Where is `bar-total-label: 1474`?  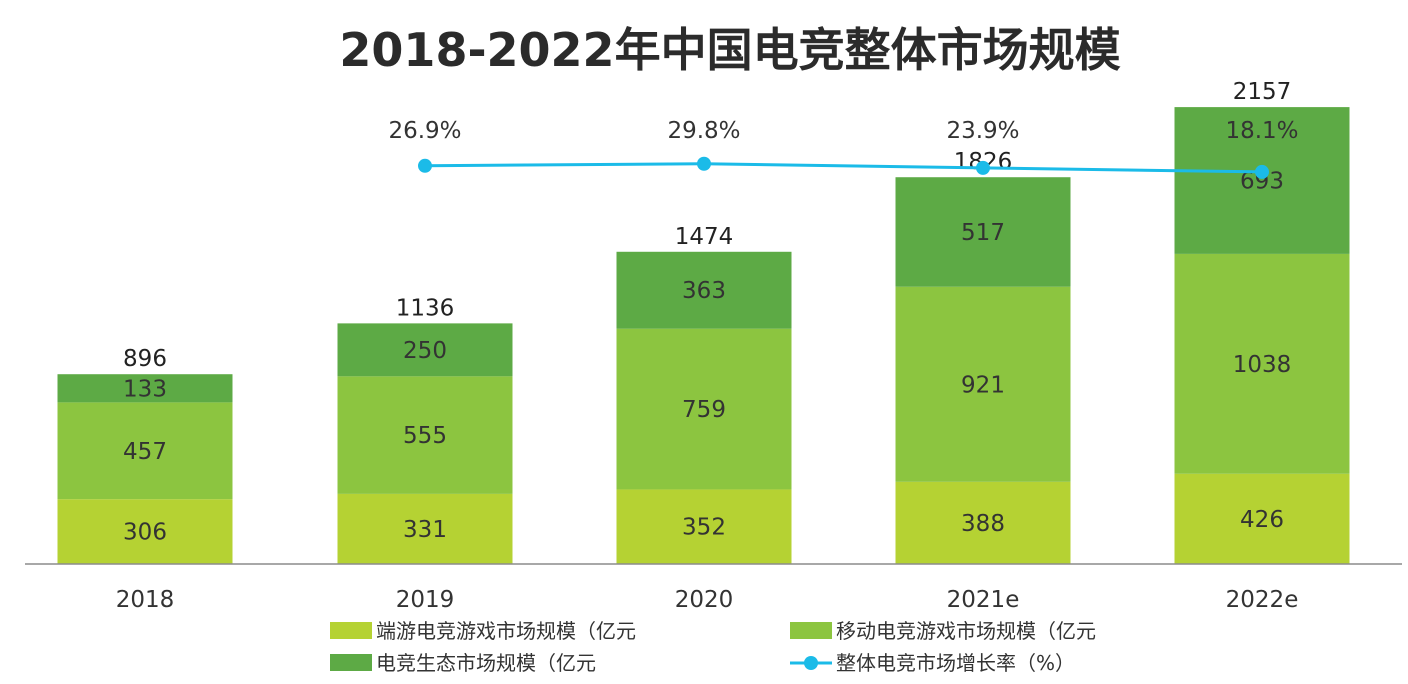 bar-total-label: 1474 is located at coordinates (704, 237).